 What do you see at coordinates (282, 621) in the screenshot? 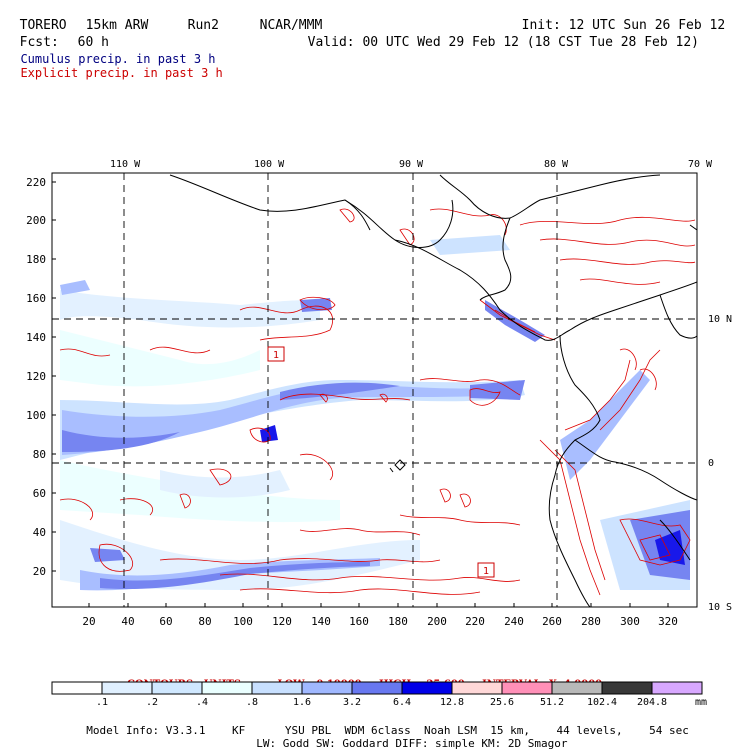
I see `x-tick-label: 120` at bounding box center [282, 621].